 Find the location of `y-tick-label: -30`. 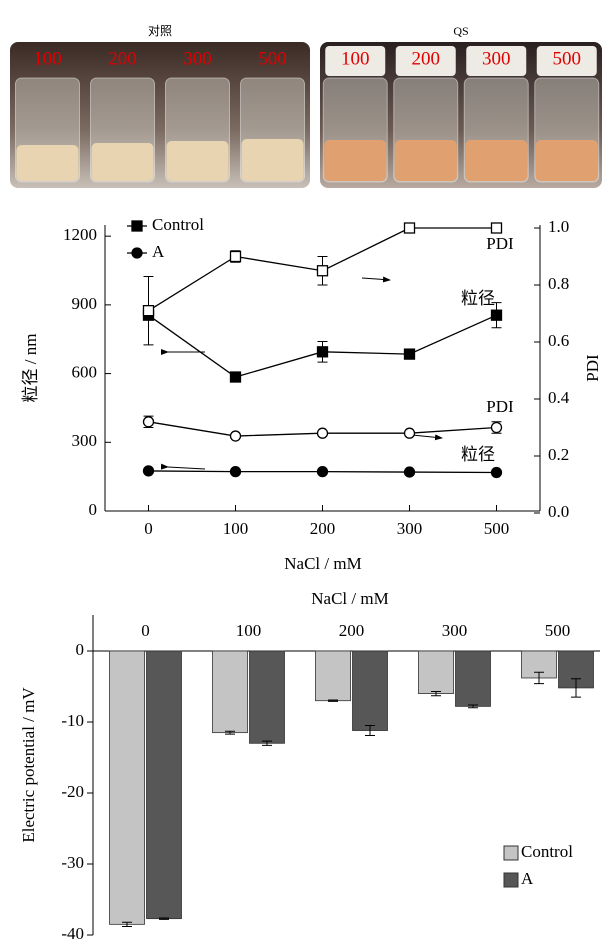

y-tick-label: -30 is located at coordinates (72, 862).